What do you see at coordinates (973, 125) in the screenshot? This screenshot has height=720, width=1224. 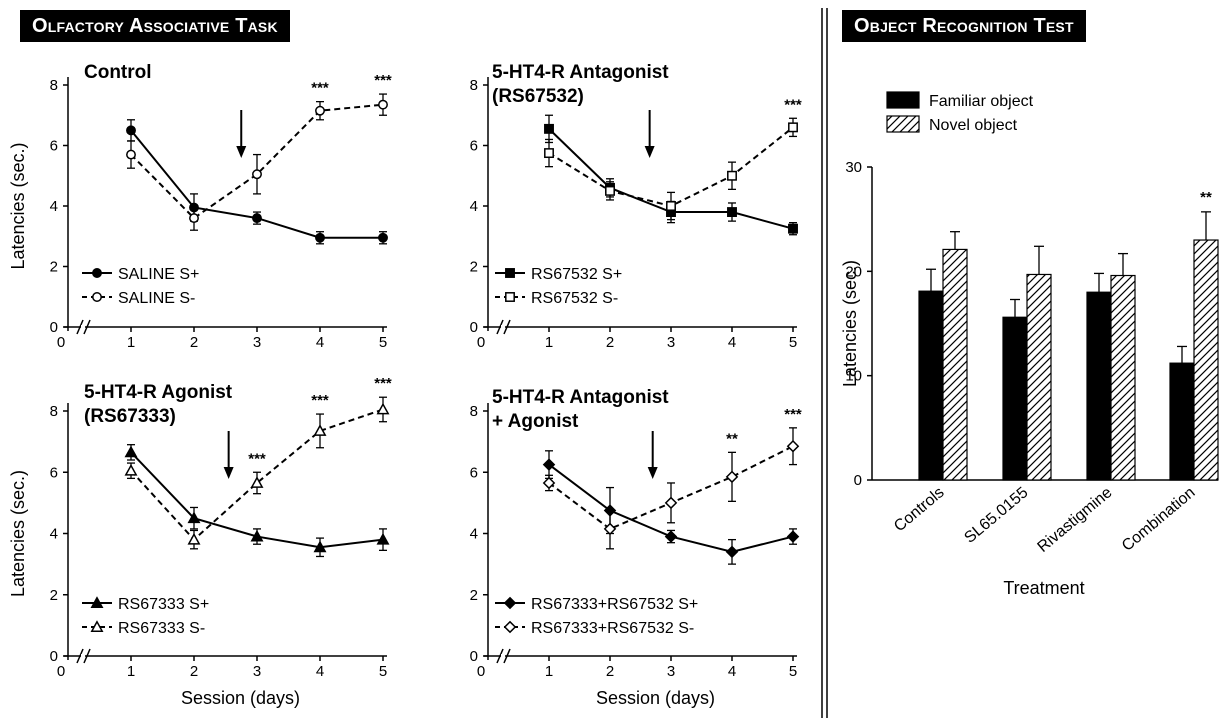 I see `legend-label: Novel object` at bounding box center [973, 125].